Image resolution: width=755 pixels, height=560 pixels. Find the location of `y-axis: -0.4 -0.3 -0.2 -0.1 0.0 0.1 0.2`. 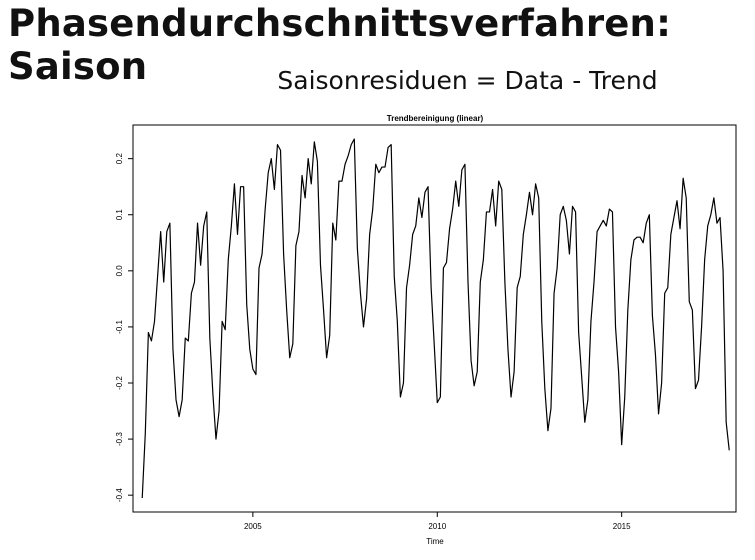

y-axis: -0.4 -0.3 -0.2 -0.1 0.0 0.1 0.2 is located at coordinates (124, 327).